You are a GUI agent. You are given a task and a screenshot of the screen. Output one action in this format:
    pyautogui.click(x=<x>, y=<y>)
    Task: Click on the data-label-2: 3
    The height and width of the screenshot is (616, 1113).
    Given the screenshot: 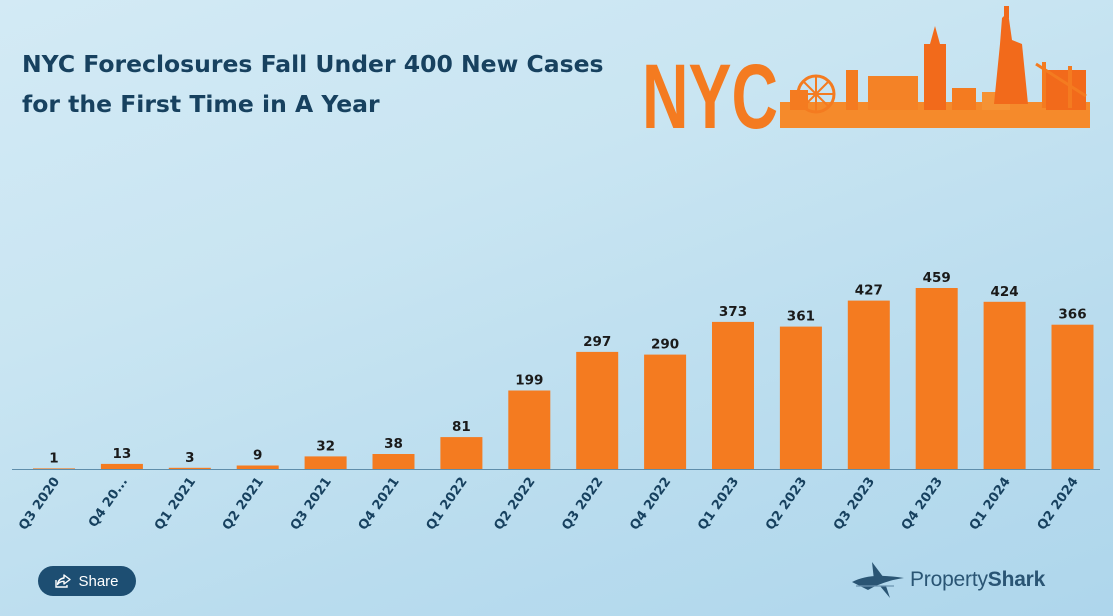 What is the action you would take?
    pyautogui.click(x=189, y=458)
    